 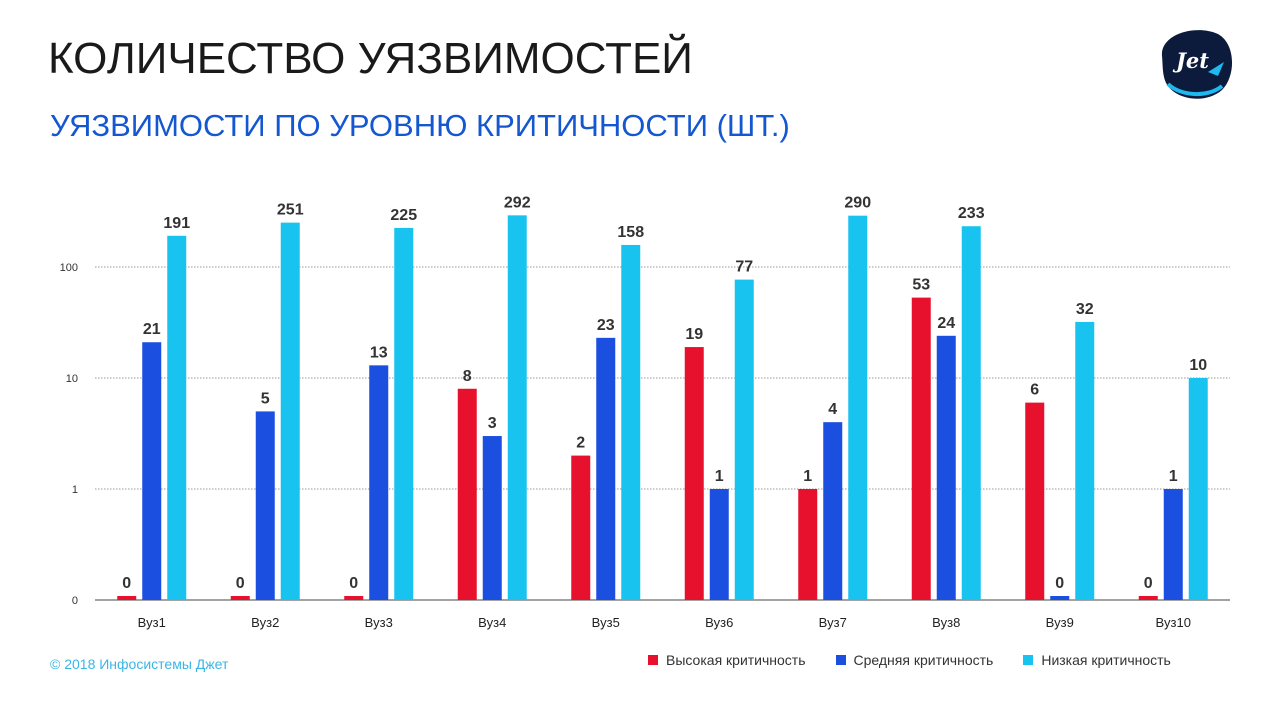 What do you see at coordinates (946, 622) in the screenshot?
I see `x-tick-label: Вуз8` at bounding box center [946, 622].